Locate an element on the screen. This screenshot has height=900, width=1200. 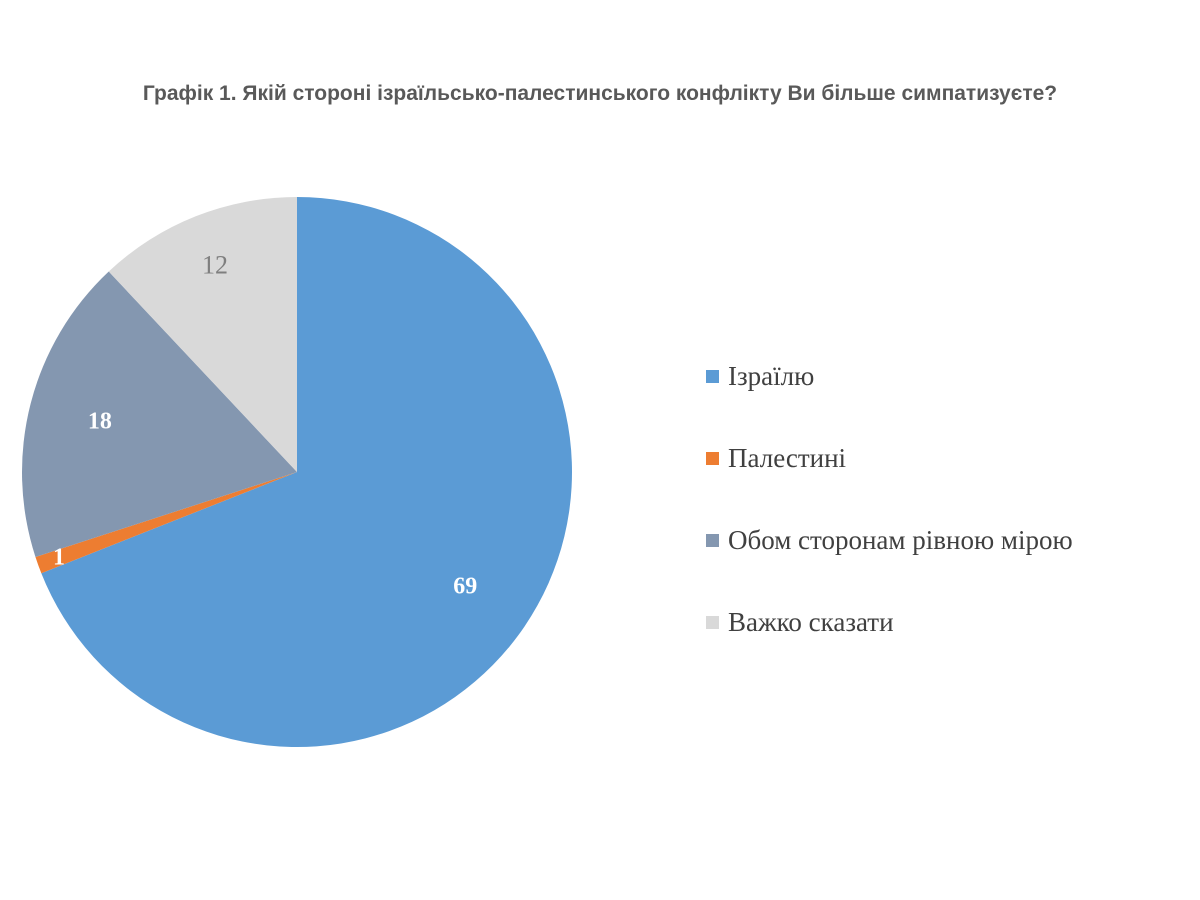
legend-label: Ізраїлю is located at coordinates (771, 375).